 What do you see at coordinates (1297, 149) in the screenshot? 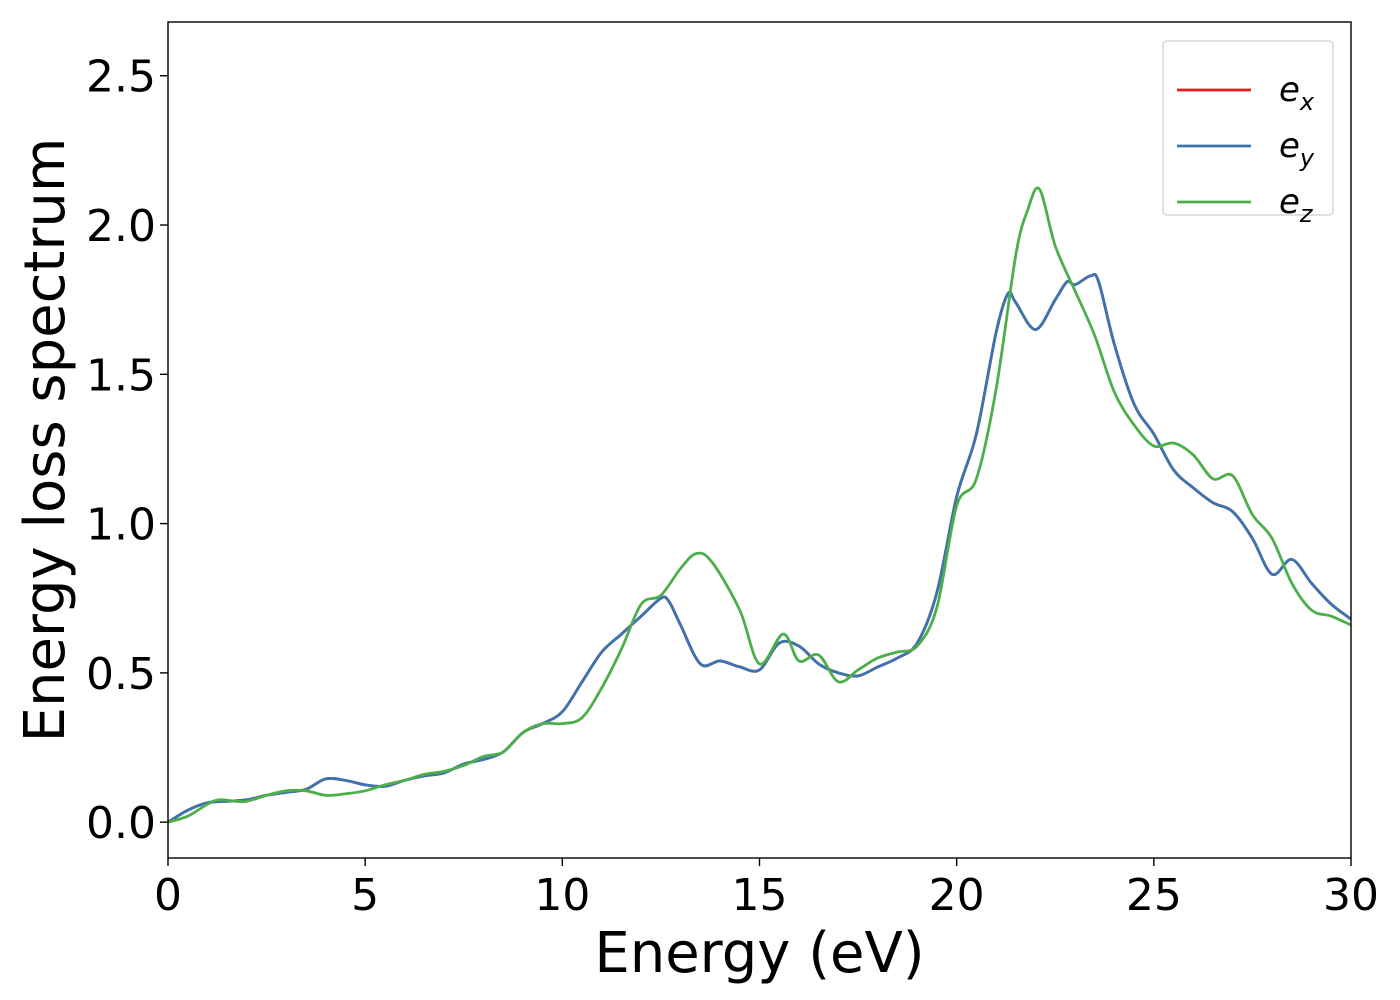
I see `legend-label-y: ey` at bounding box center [1297, 149].